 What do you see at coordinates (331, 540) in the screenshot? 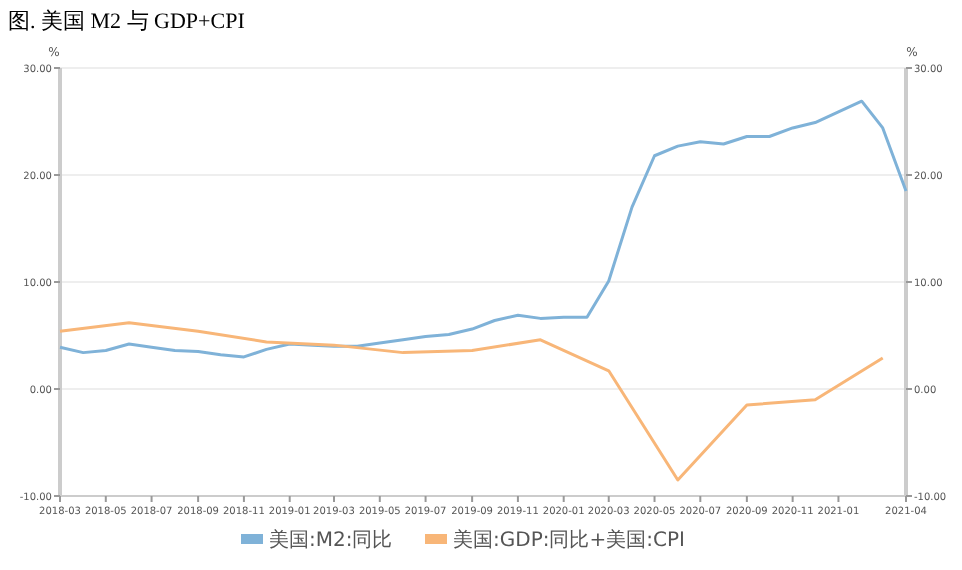
I see `legend-label: 美国:M2:同比` at bounding box center [331, 540].